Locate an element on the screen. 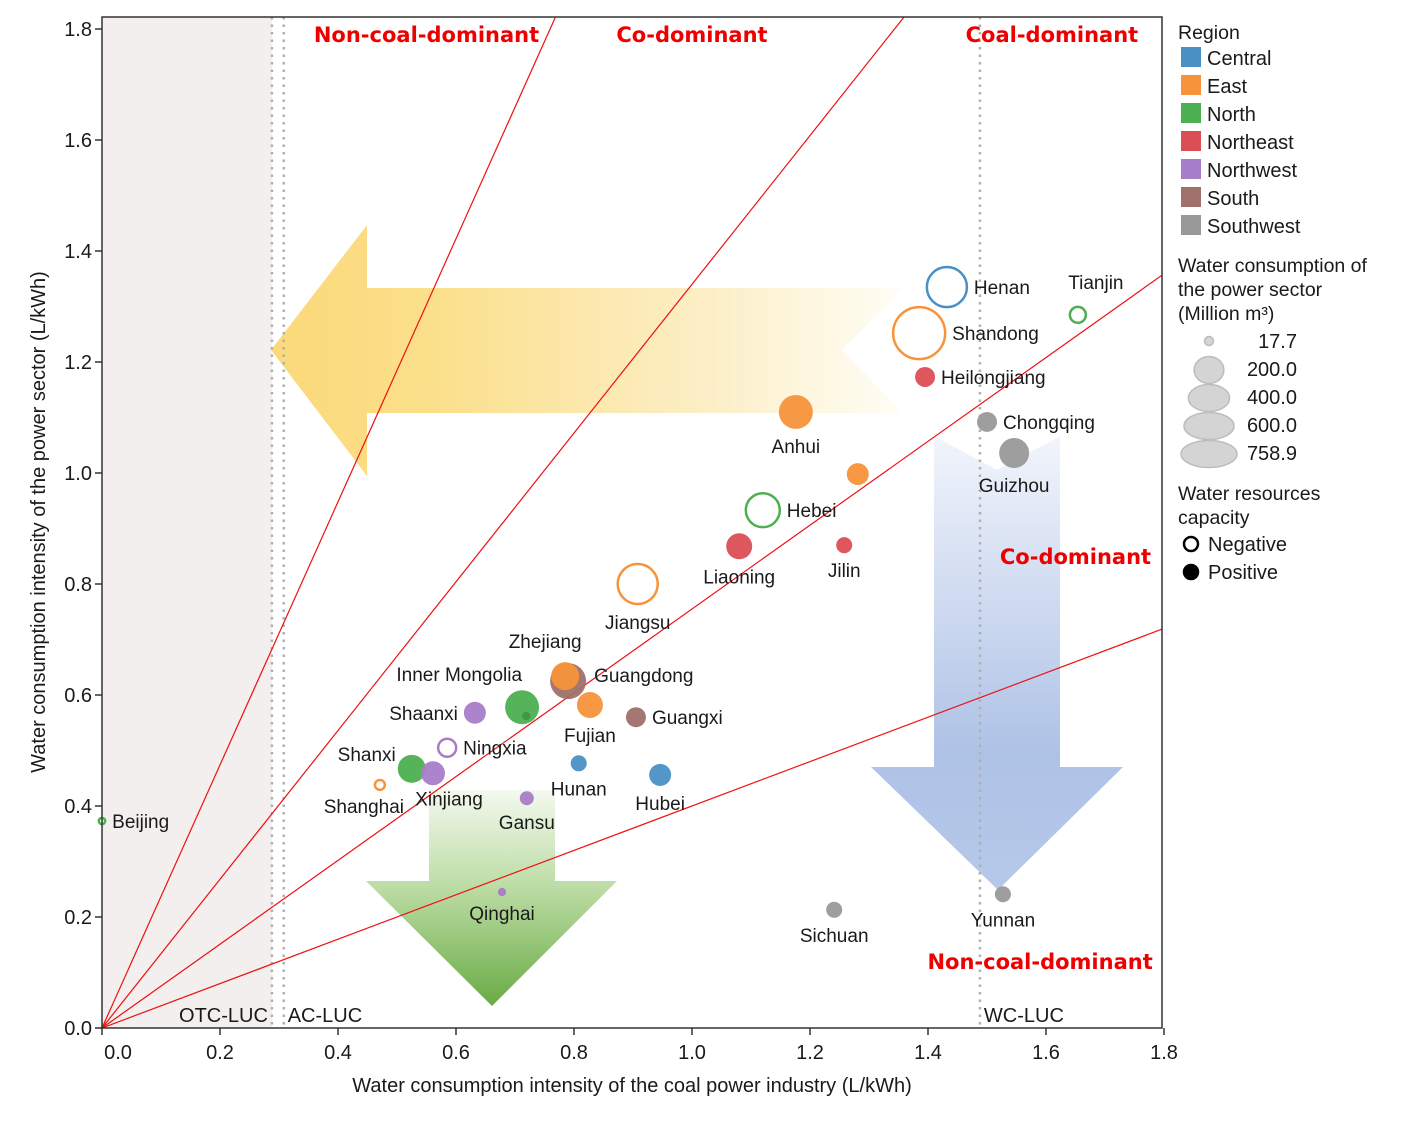 Image resolution: width=1406 pixels, height=1125 pixels. point-ningxia is located at coordinates (447, 747).